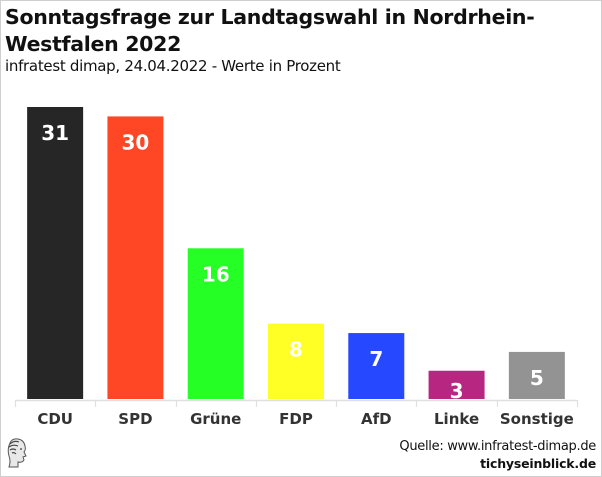 The image size is (602, 477). Describe the element at coordinates (215, 419) in the screenshot. I see `category-label: Grüne` at that location.